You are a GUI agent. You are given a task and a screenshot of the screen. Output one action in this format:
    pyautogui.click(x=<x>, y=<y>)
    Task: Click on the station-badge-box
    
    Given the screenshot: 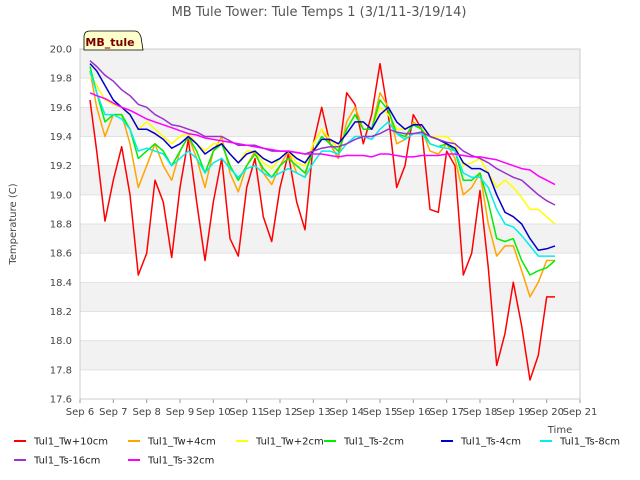 What is the action you would take?
    pyautogui.click(x=113, y=40)
    